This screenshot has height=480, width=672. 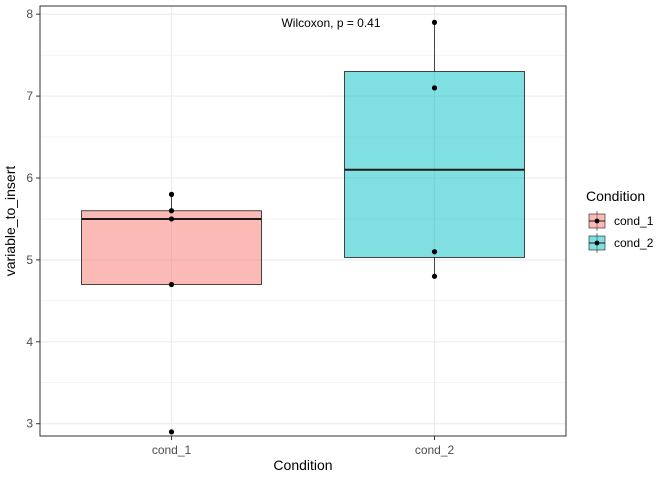 I want to click on legend: Condition cond_1 cond_2, so click(x=620, y=220).